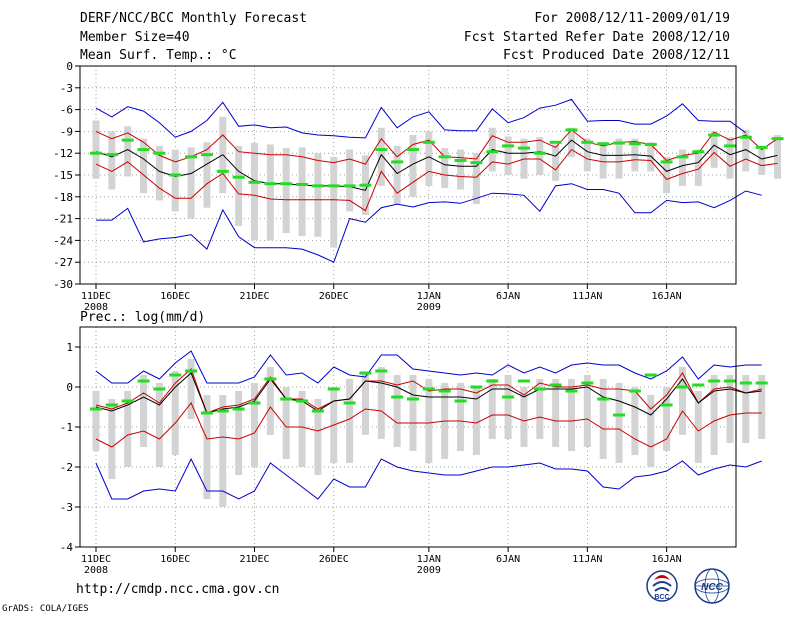  I want to click on temp-upper-line, so click(436, 147).